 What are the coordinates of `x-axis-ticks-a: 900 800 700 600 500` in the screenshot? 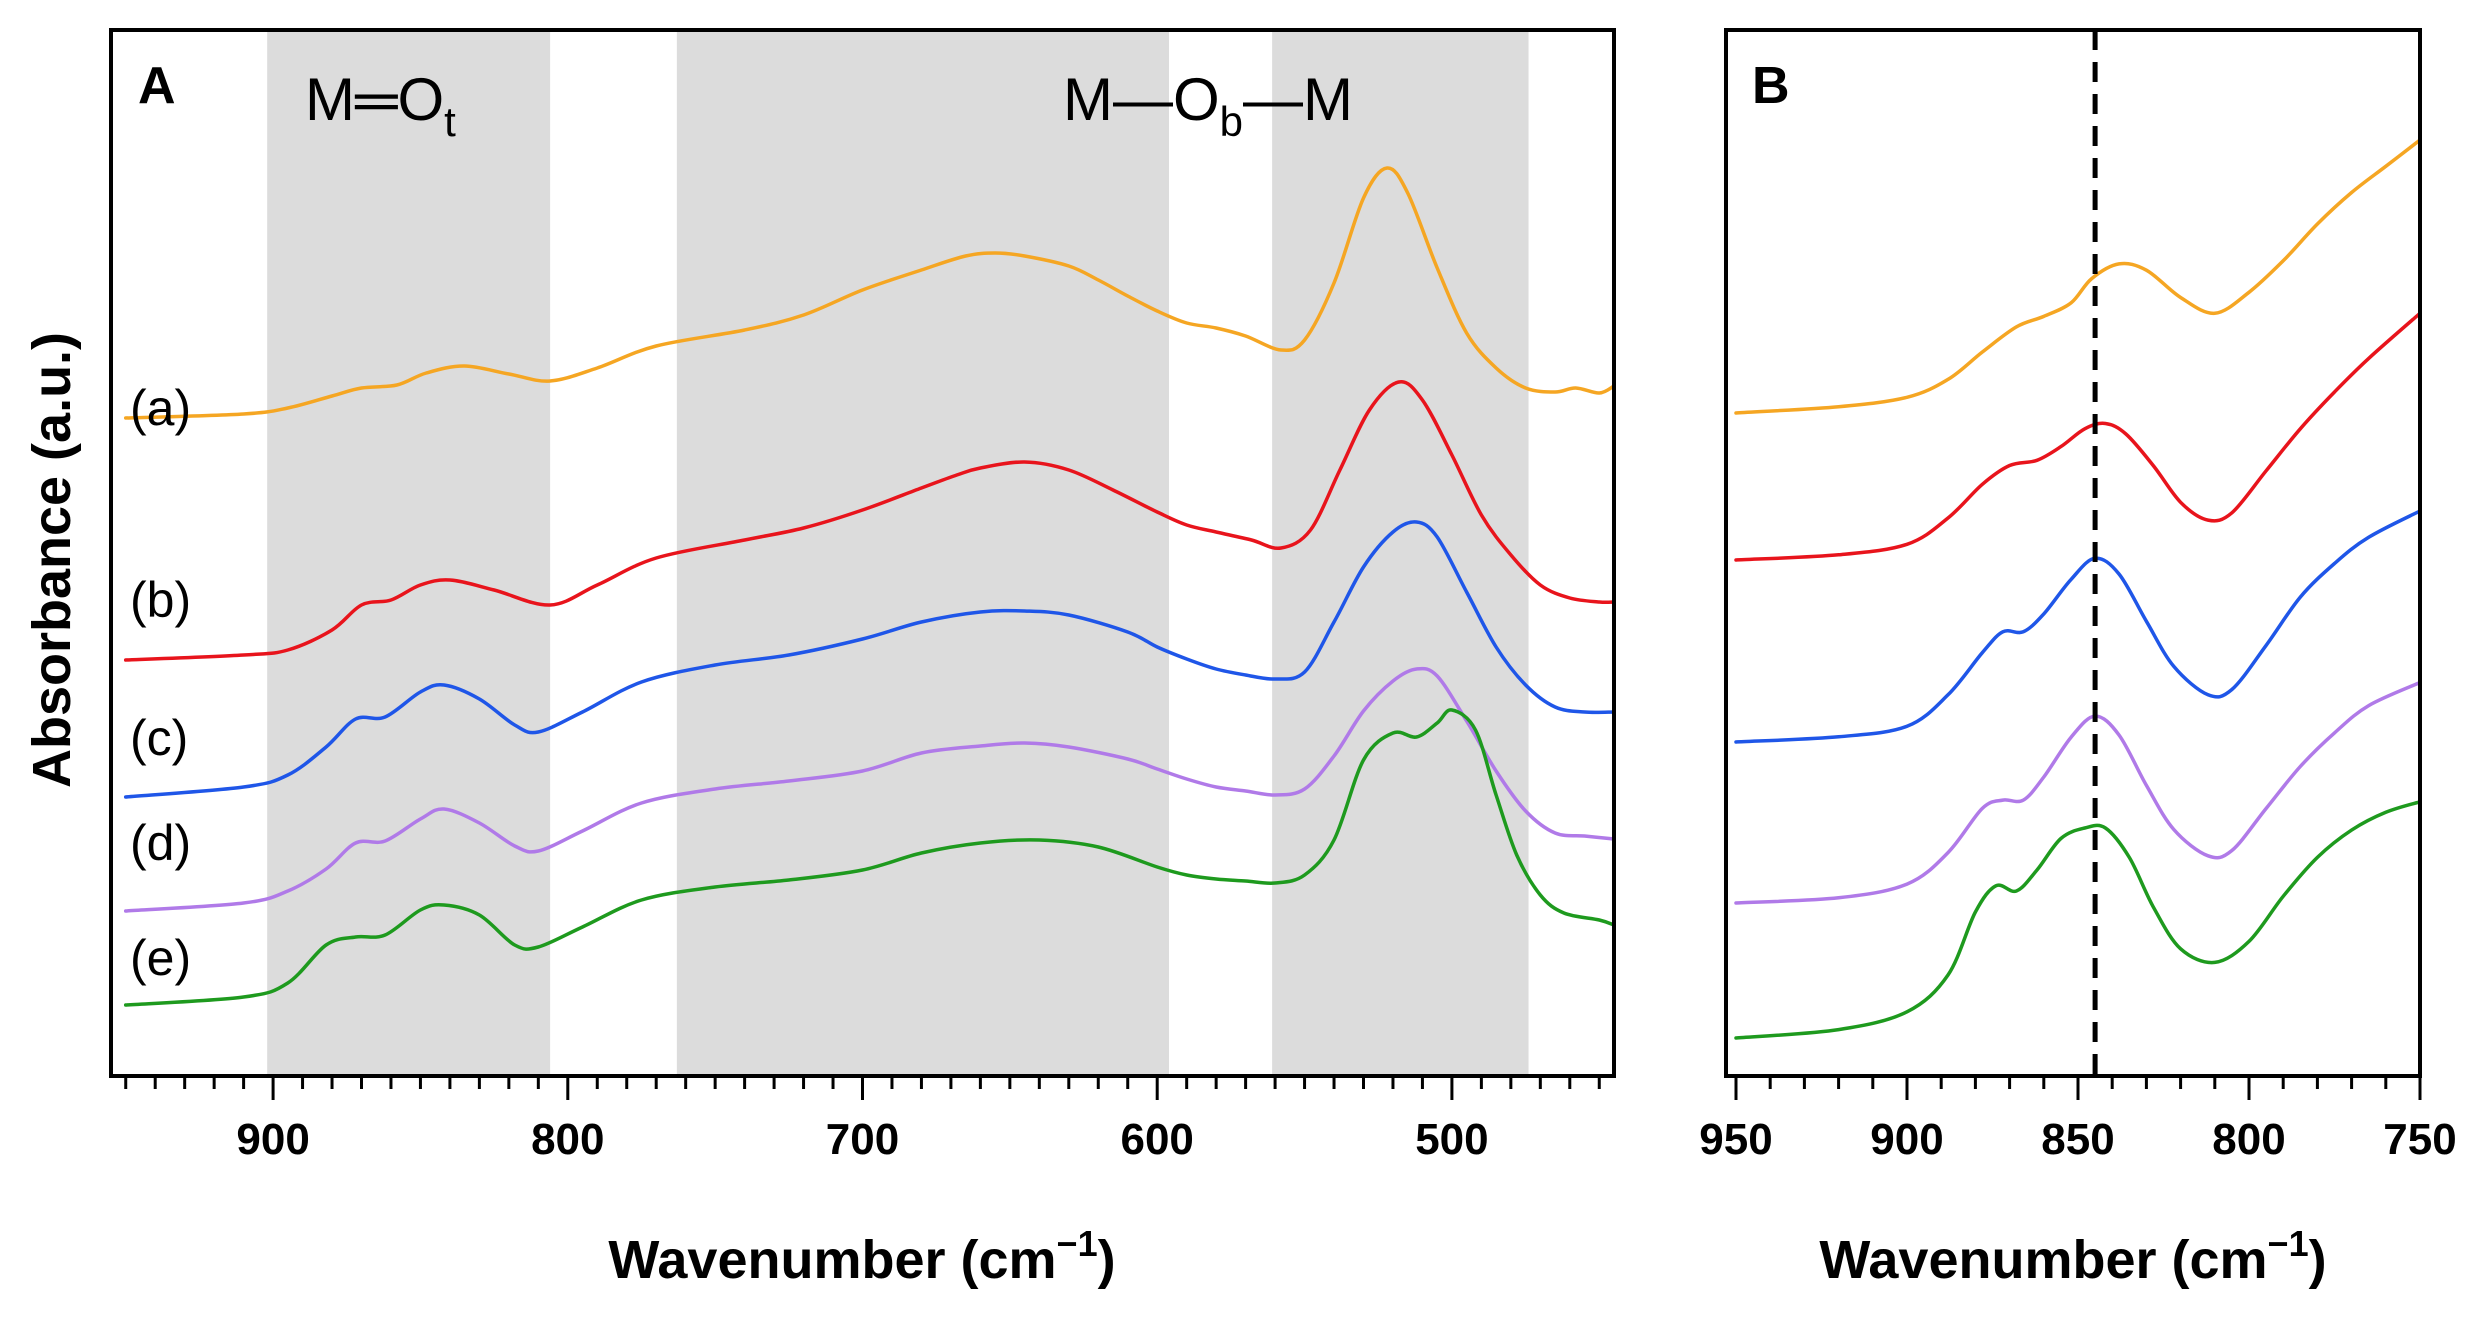 It's located at (862, 1120).